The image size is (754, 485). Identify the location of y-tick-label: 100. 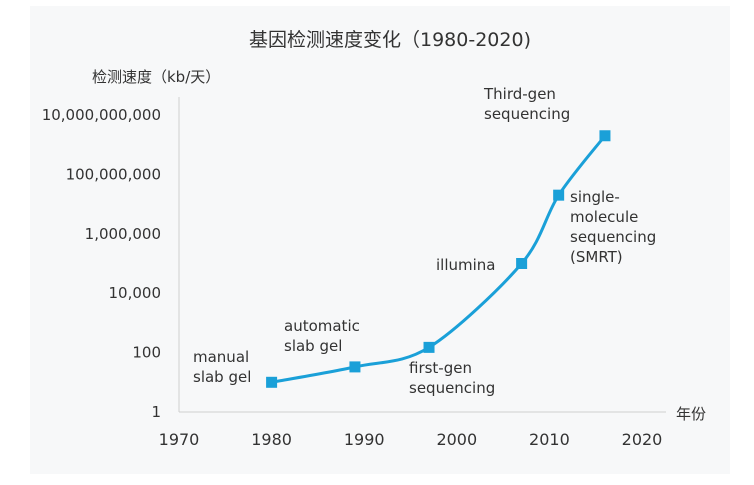
(146, 353).